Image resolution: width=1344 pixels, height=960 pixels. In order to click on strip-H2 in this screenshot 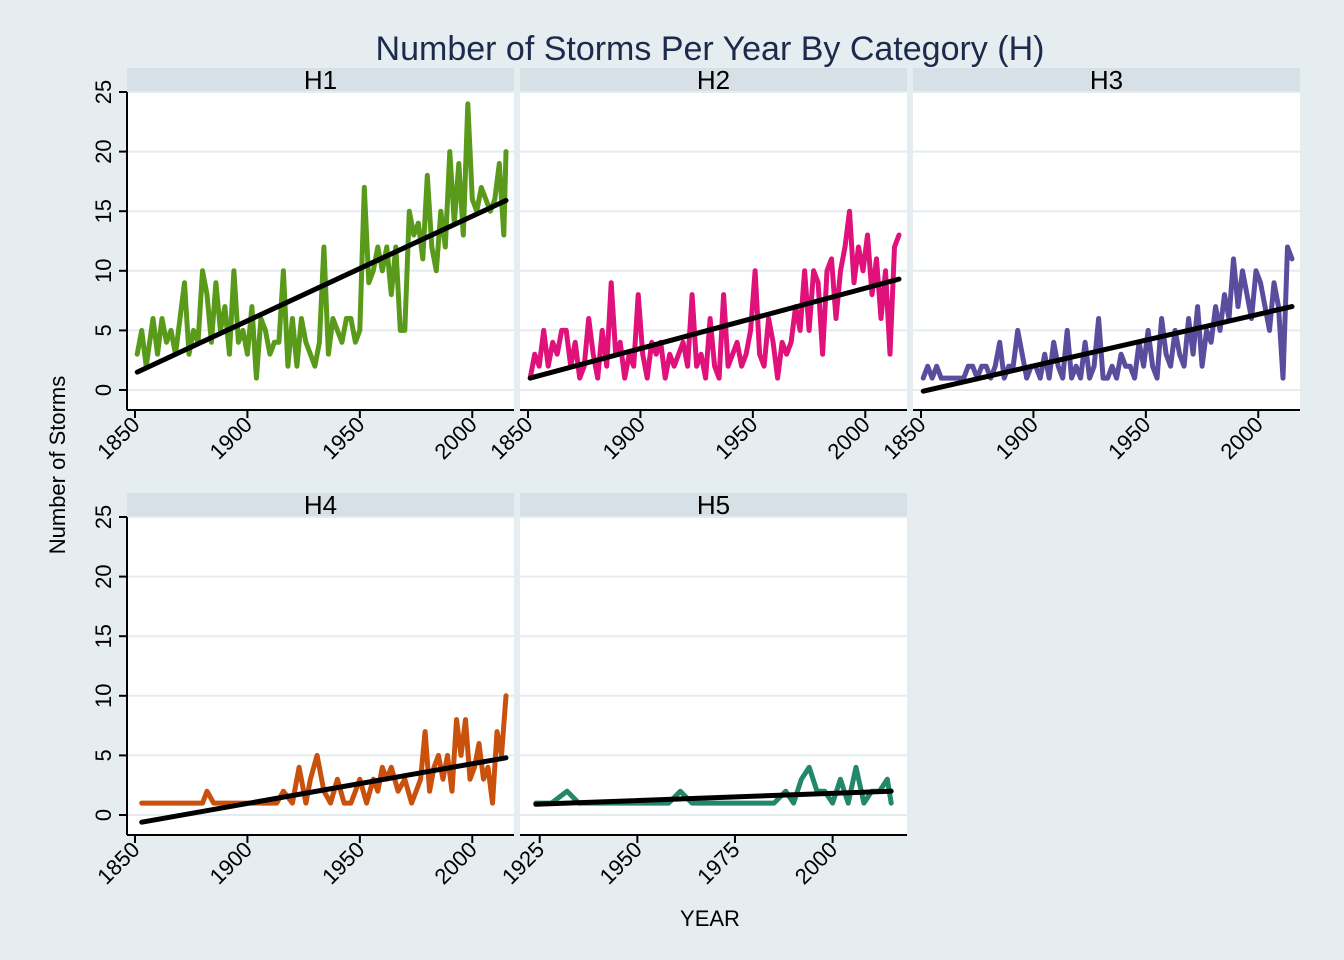, I will do `click(713, 80)`.